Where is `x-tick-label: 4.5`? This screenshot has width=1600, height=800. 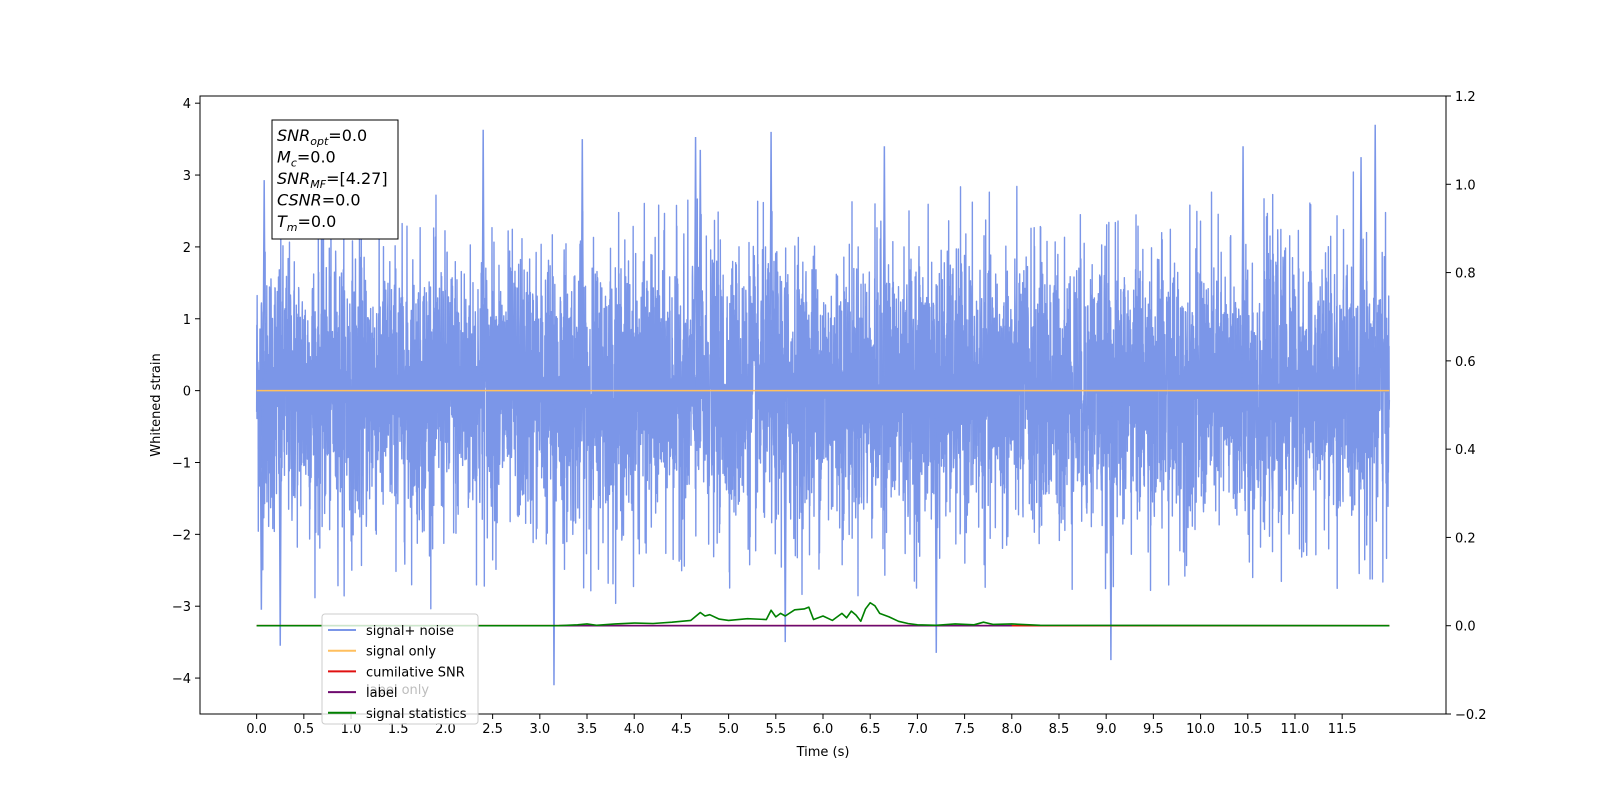 x-tick-label: 4.5 is located at coordinates (681, 729).